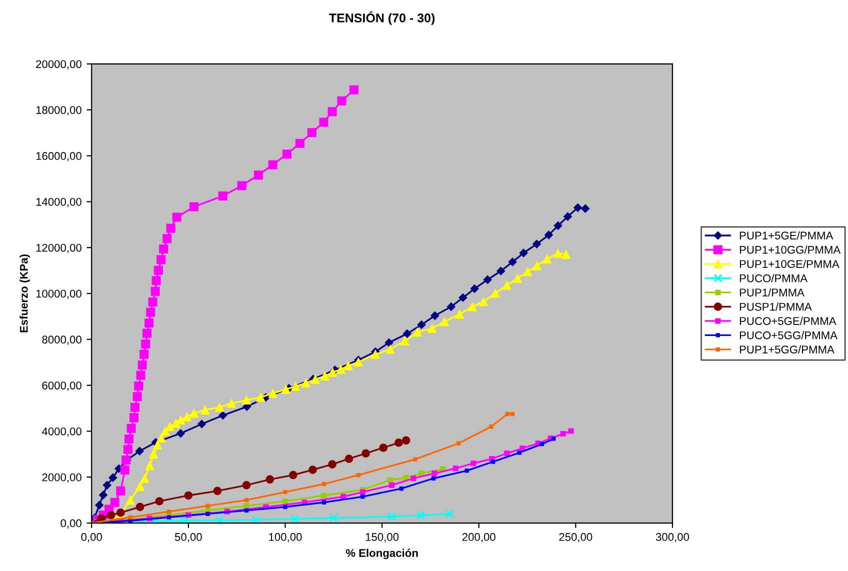 The height and width of the screenshot is (571, 848). Describe the element at coordinates (382, 537) in the screenshot. I see `x-tick-label: 150,00` at that location.